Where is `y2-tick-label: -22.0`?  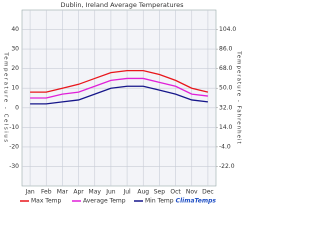
y2-tick-label: -22.0 is located at coordinates (227, 166).